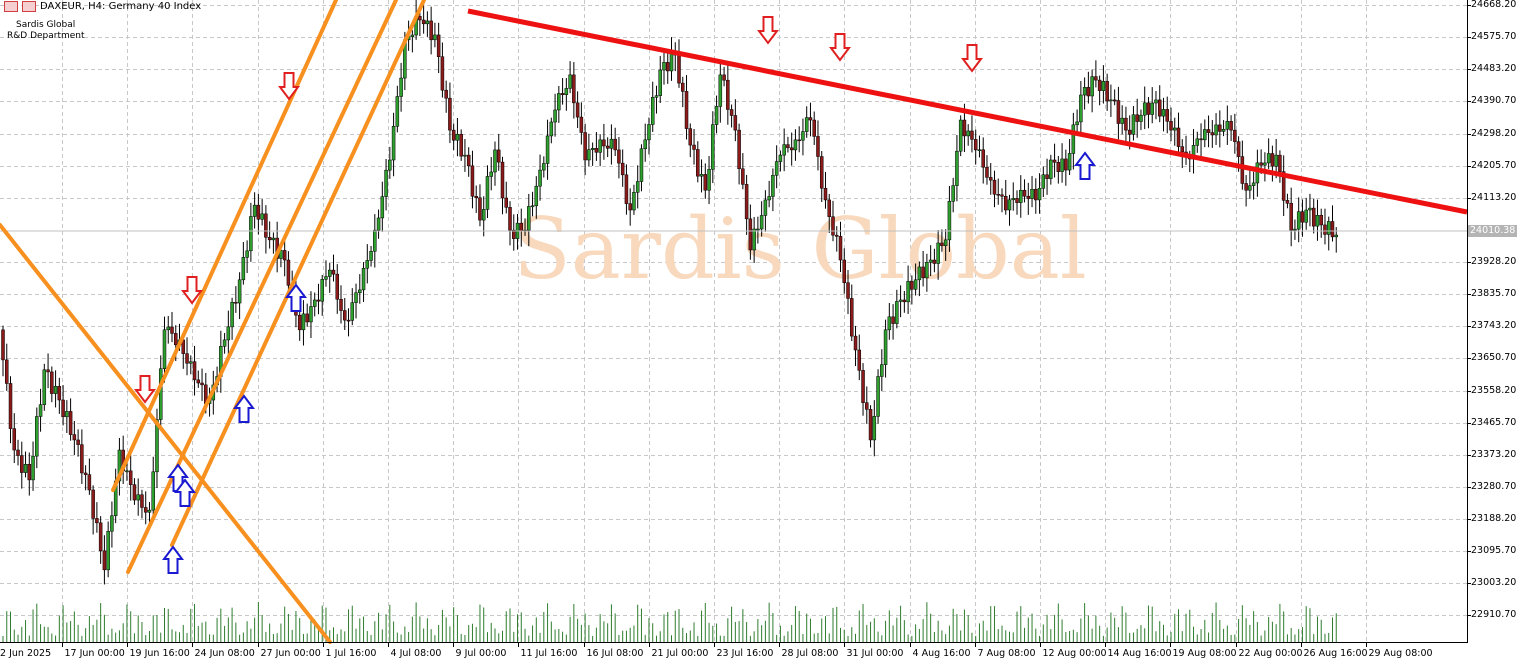  What do you see at coordinates (745, 653) in the screenshot?
I see `x-tick-label: 23 Jul 16:00` at bounding box center [745, 653].